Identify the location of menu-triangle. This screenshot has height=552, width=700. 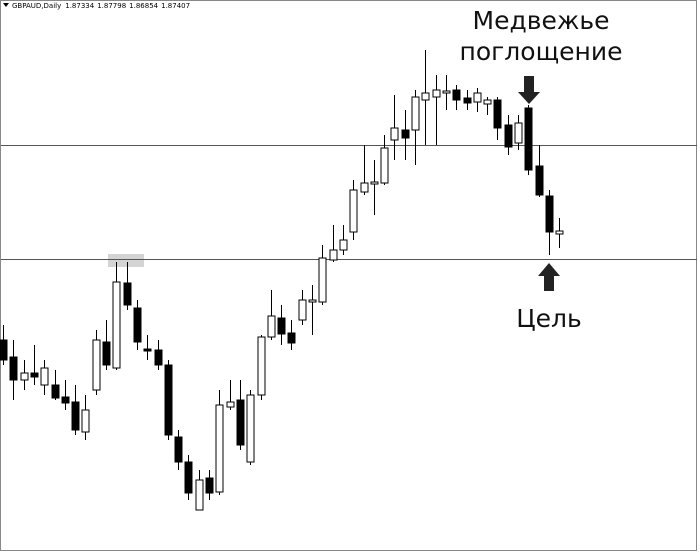
(6, 5).